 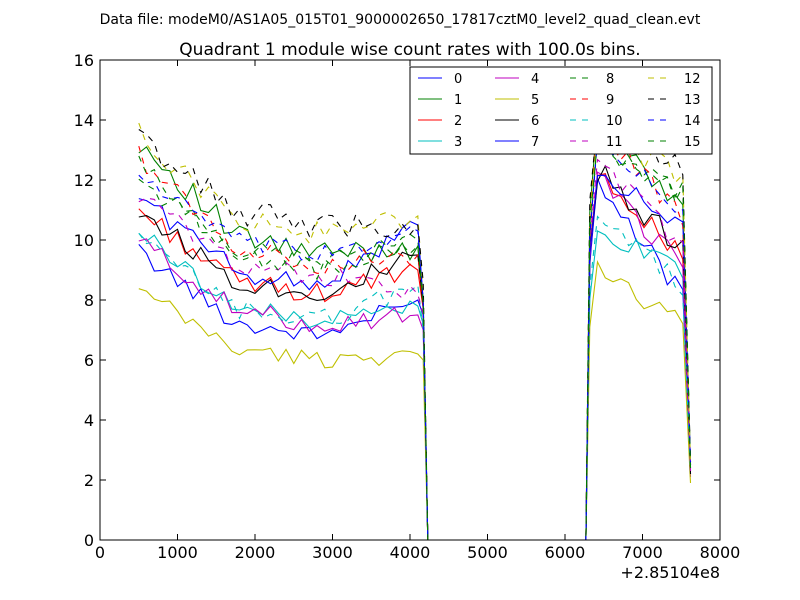 I want to click on y-tick-label: 2, so click(x=89, y=480).